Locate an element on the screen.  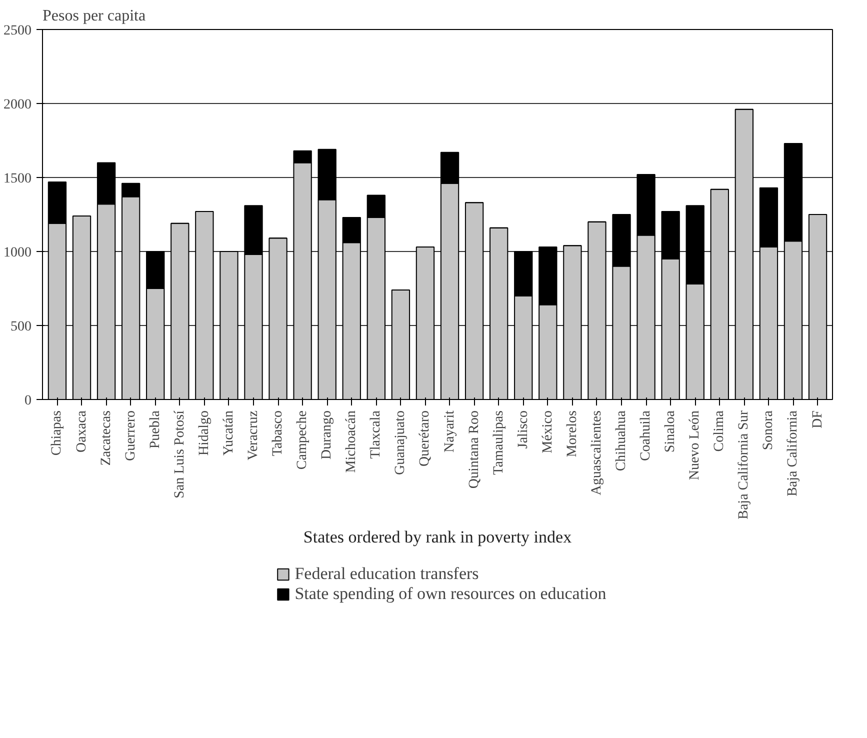
y-tick-label: 500 is located at coordinates (21, 327).